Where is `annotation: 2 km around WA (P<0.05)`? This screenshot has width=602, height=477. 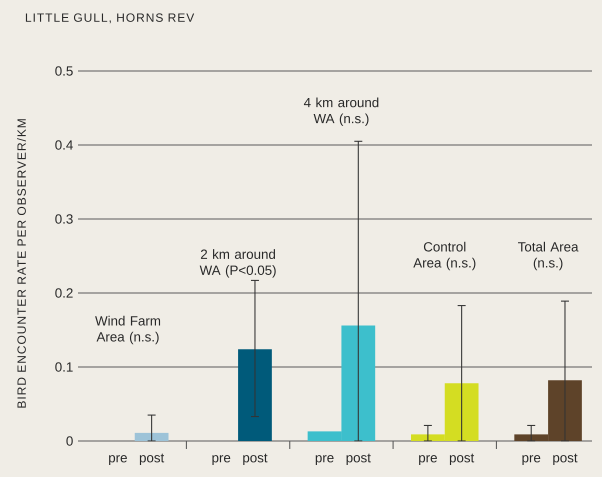 annotation: 2 km around WA (P<0.05) is located at coordinates (238, 263).